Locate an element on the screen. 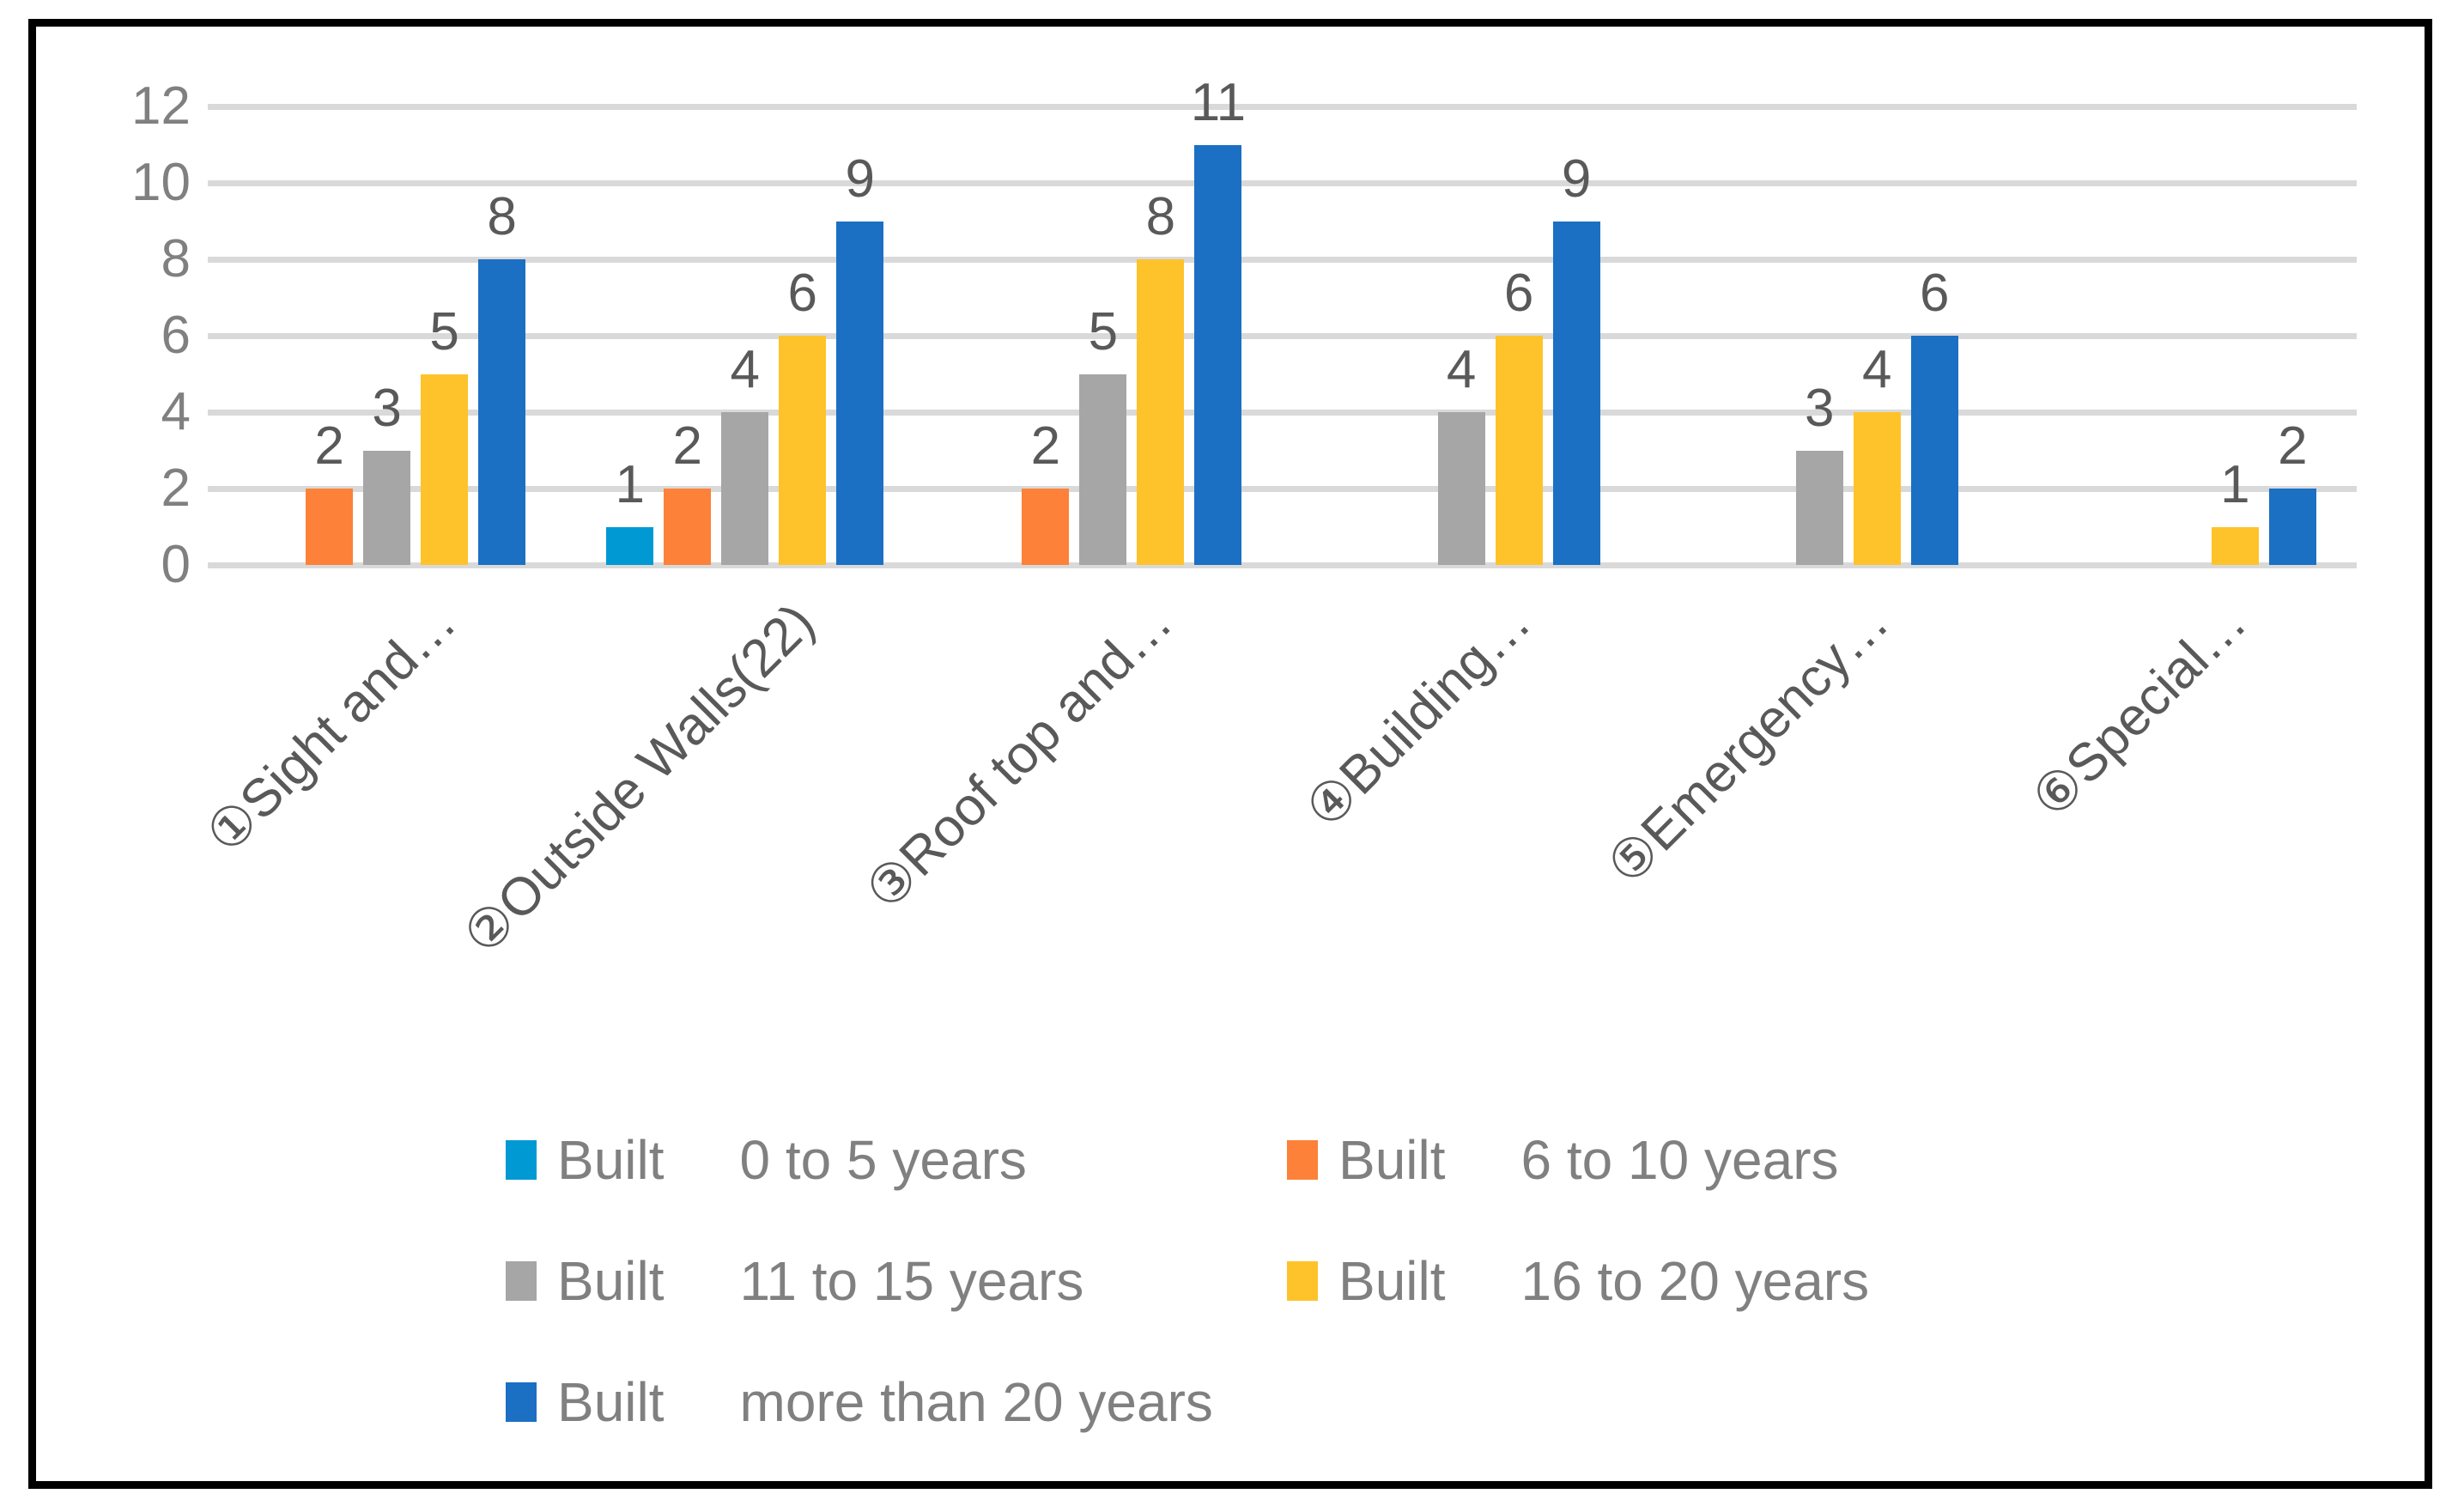 Image resolution: width=2452 pixels, height=1512 pixels. bar-16-to-20-years-cat3 is located at coordinates (1161, 412).